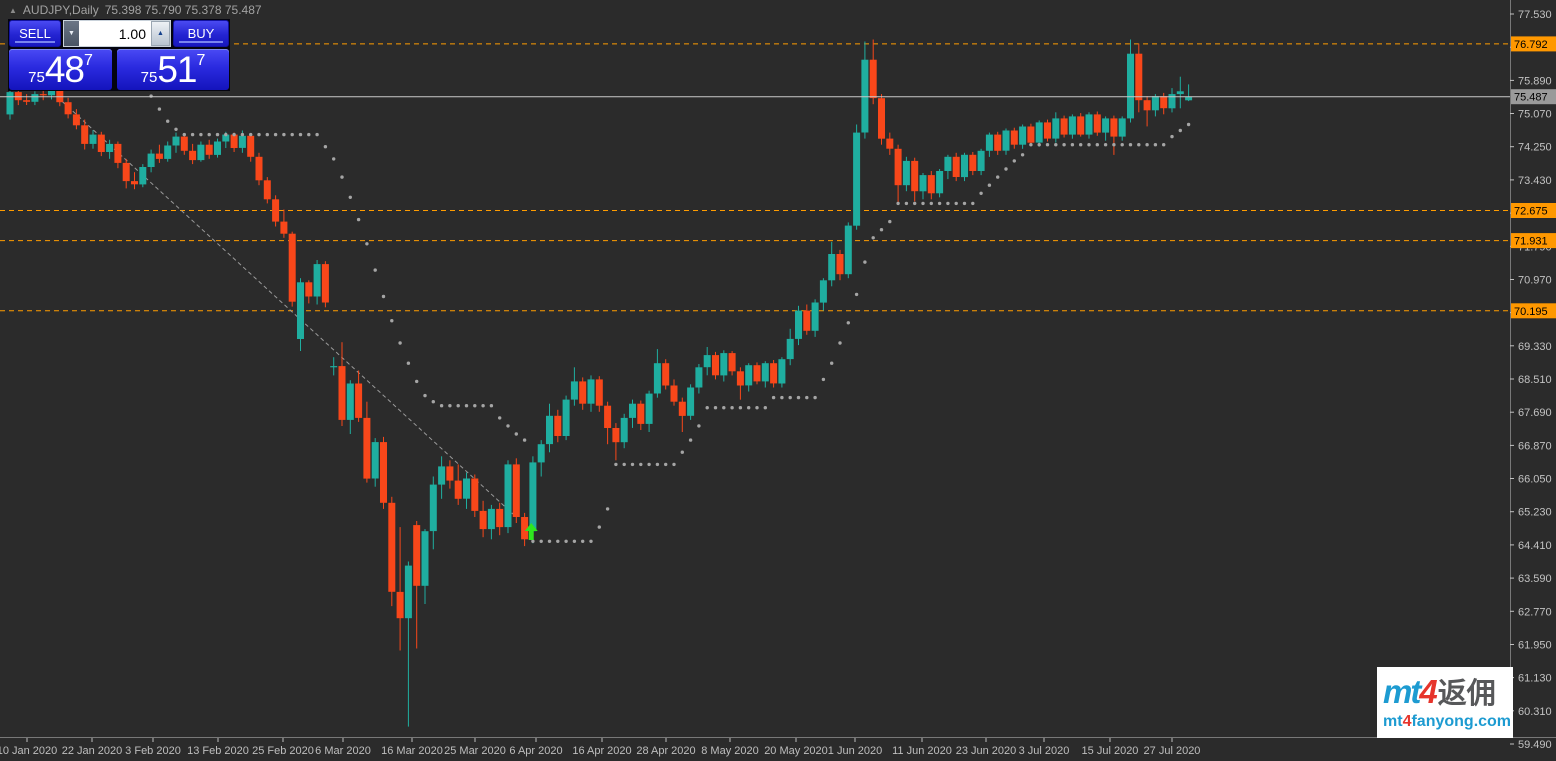 Image resolution: width=1556 pixels, height=761 pixels. Describe the element at coordinates (1535, 81) in the screenshot. I see `price-tick-label: 75.890` at that location.